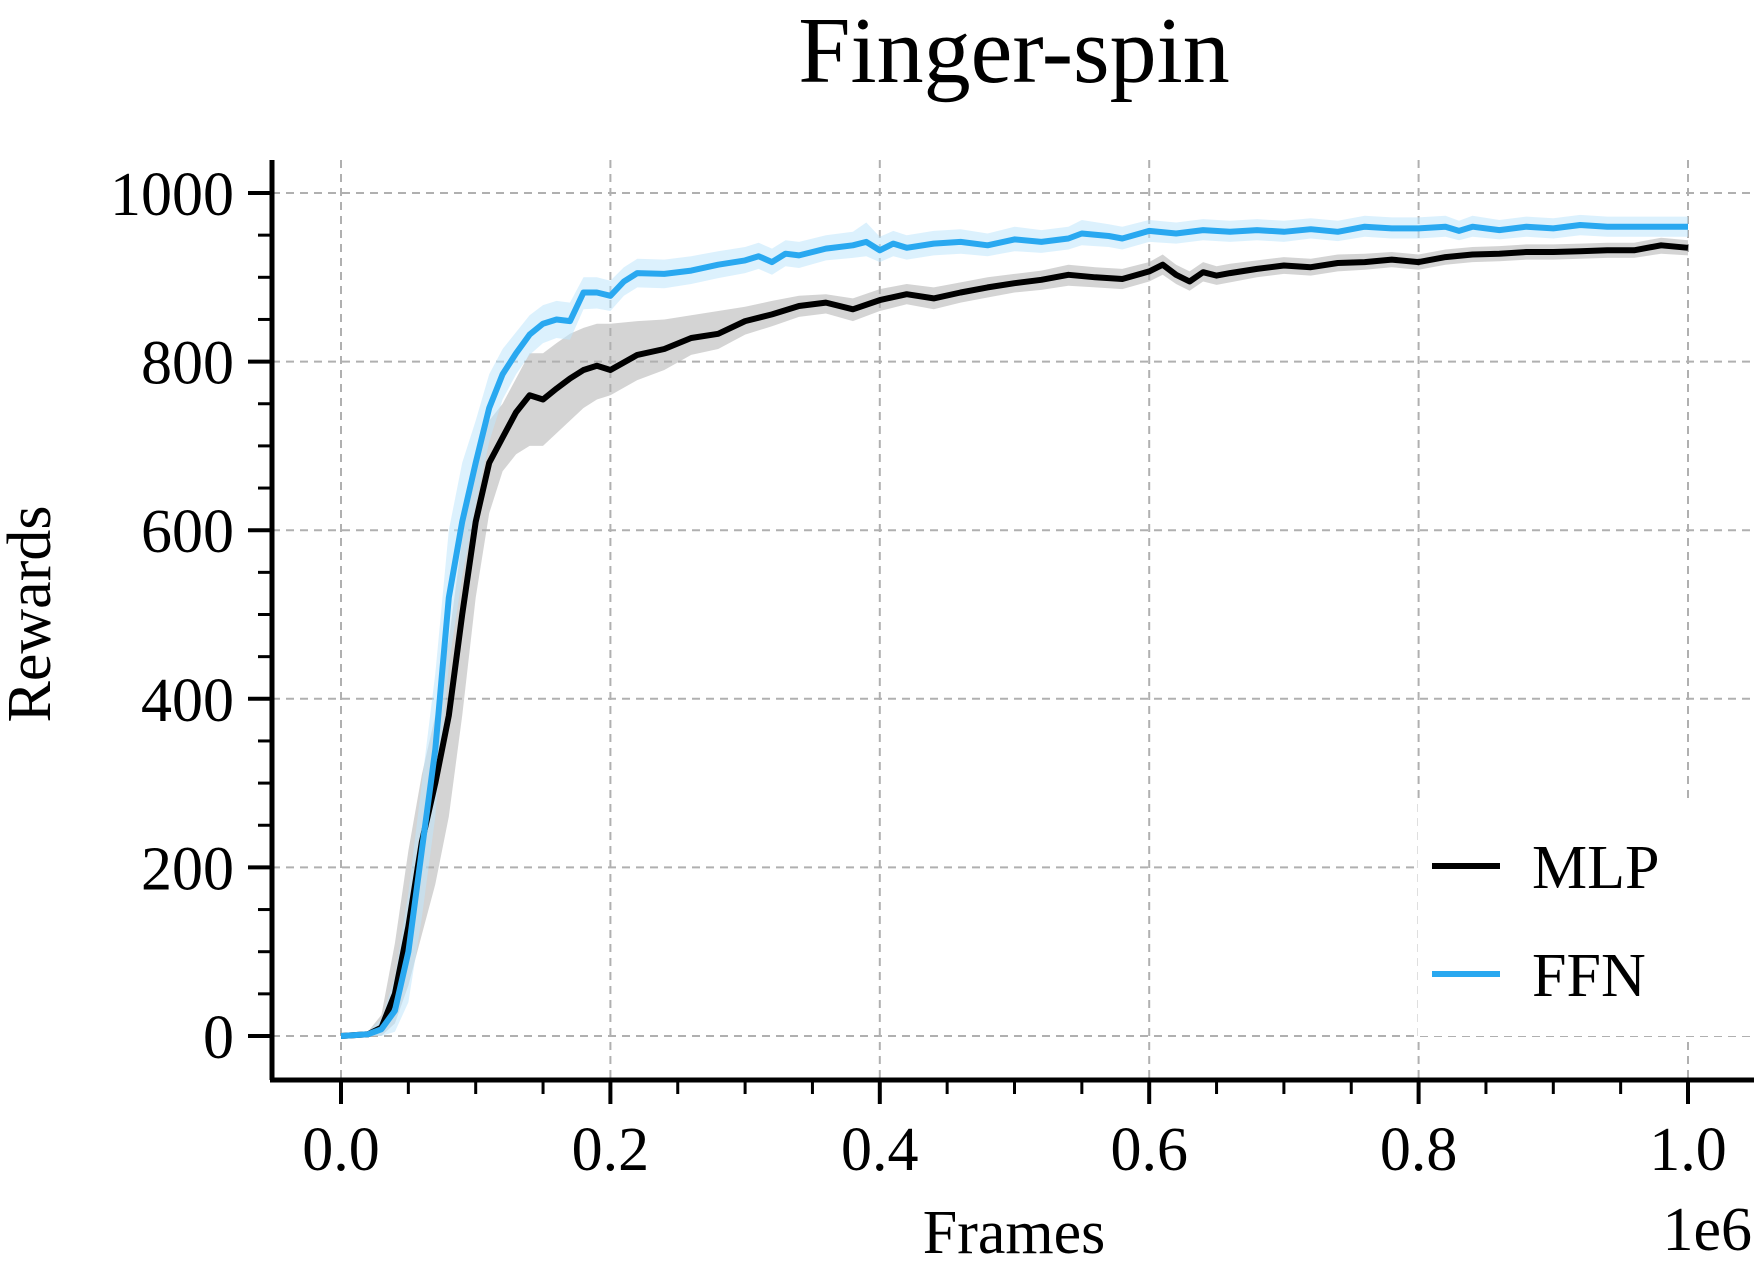 The width and height of the screenshot is (1754, 1272). Describe the element at coordinates (1014, 1150) in the screenshot. I see `x-tick-labels: 0.0 0.2 0.4 0.6 0.8 1.0` at that location.